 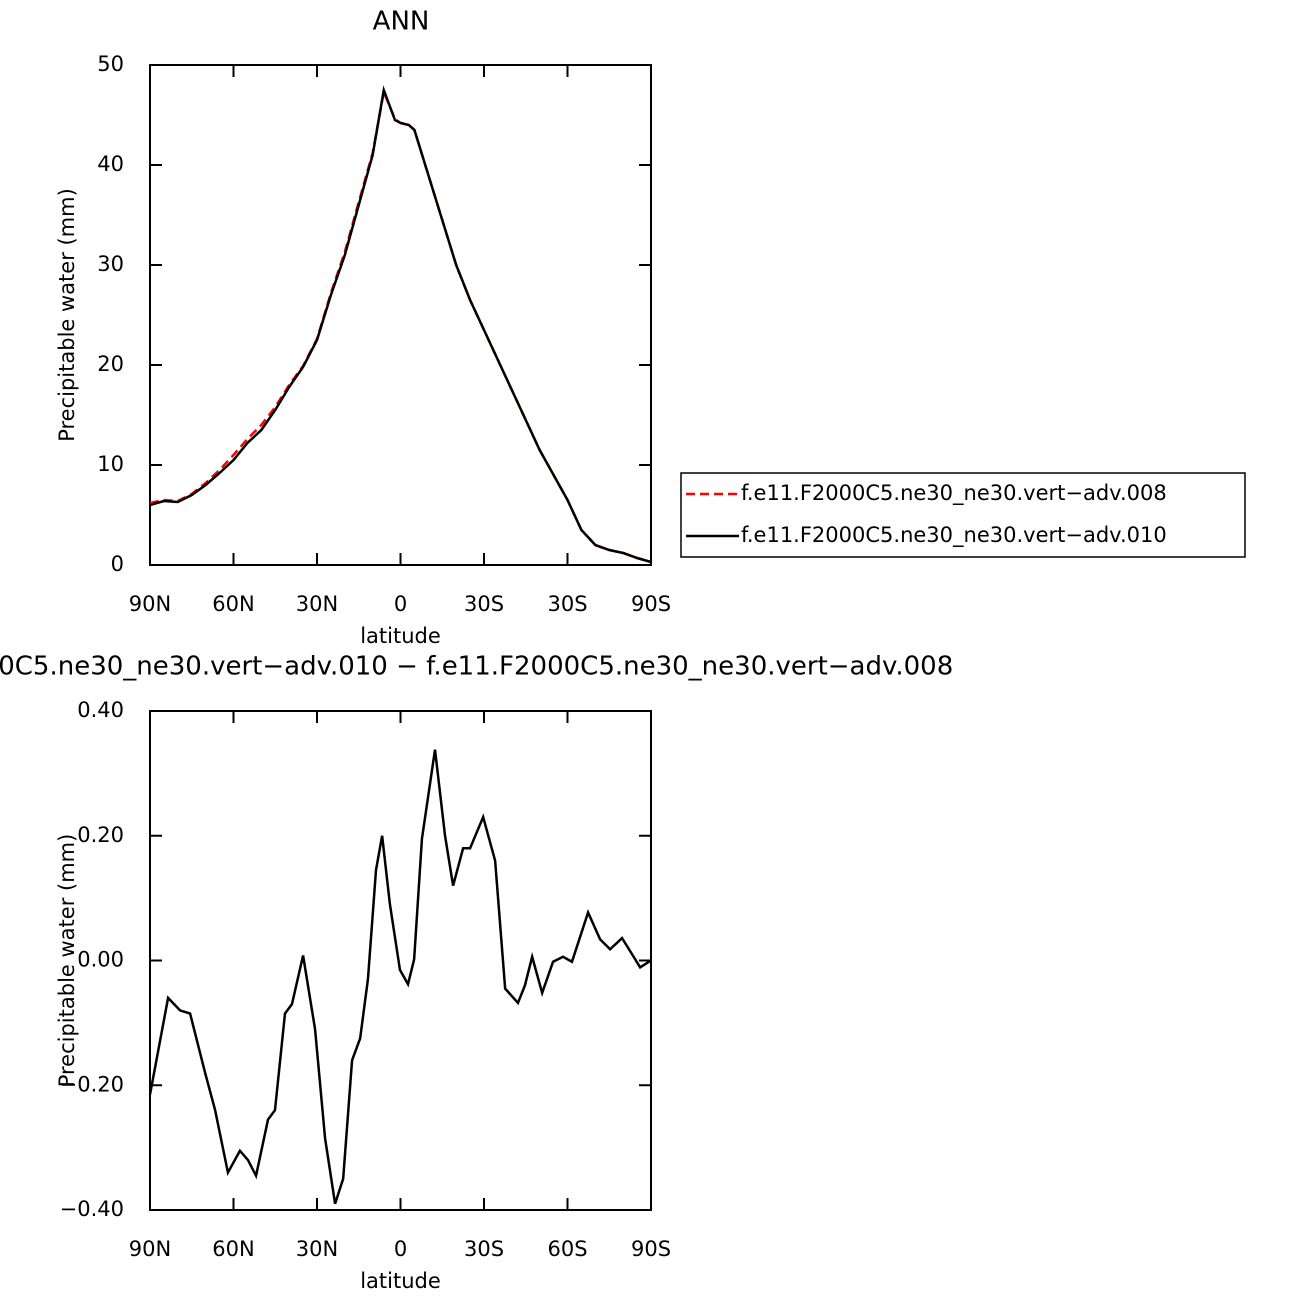 I want to click on legend-label: f.e11.F2000C5.ne30_ne30.vert−adv.010, so click(x=954, y=535).